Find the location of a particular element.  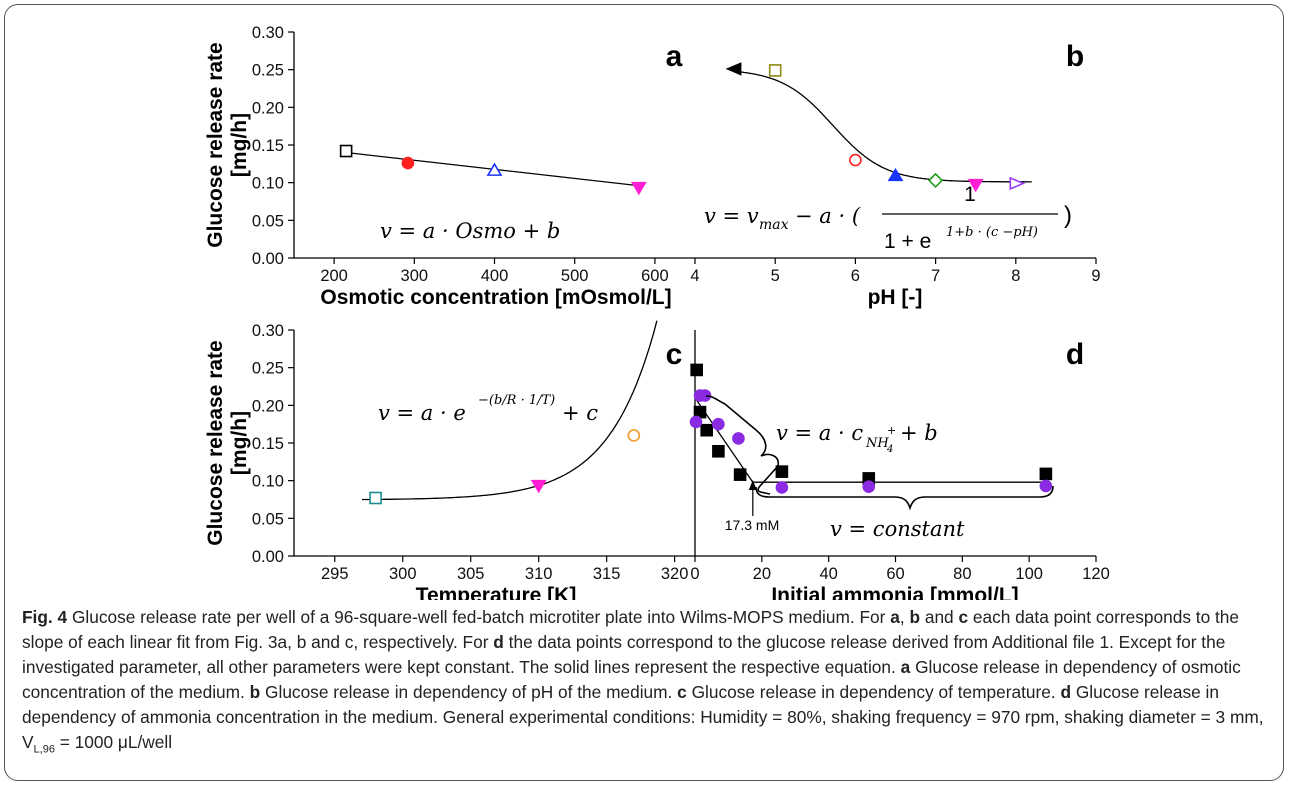

panel-b-eq-numerator: 1 is located at coordinates (970, 194).